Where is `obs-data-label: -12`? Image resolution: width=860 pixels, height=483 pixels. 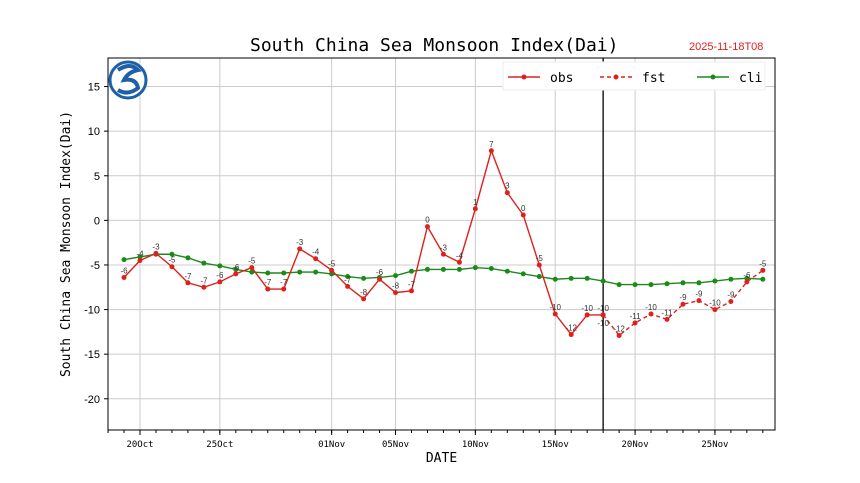 obs-data-label: -12 is located at coordinates (571, 328).